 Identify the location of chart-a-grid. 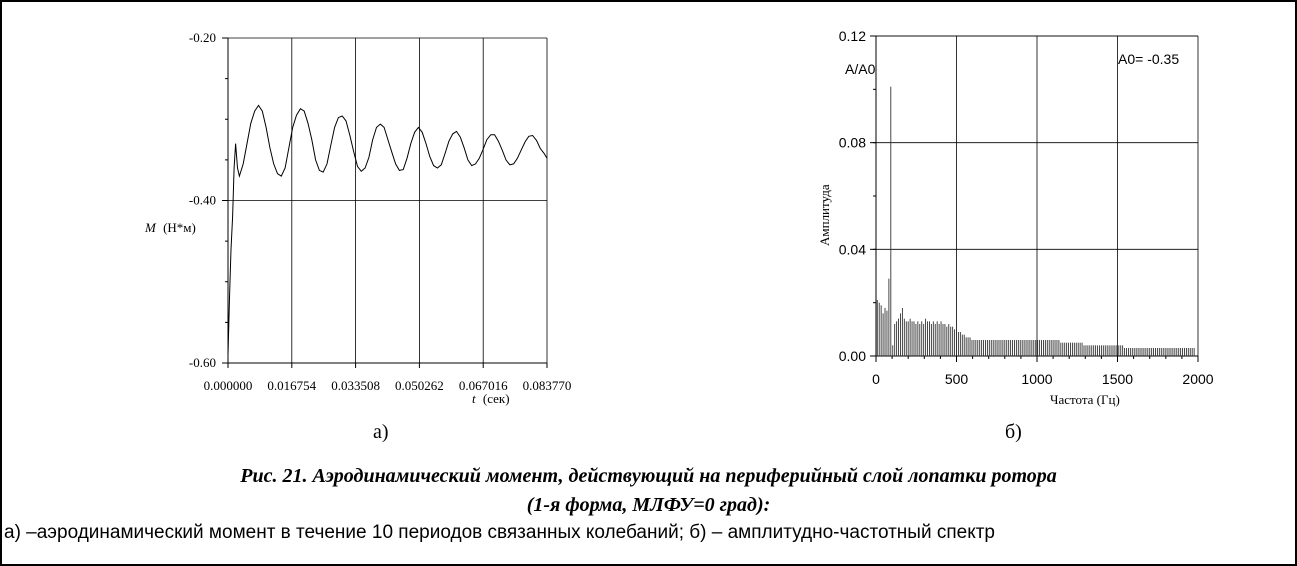
(385, 202).